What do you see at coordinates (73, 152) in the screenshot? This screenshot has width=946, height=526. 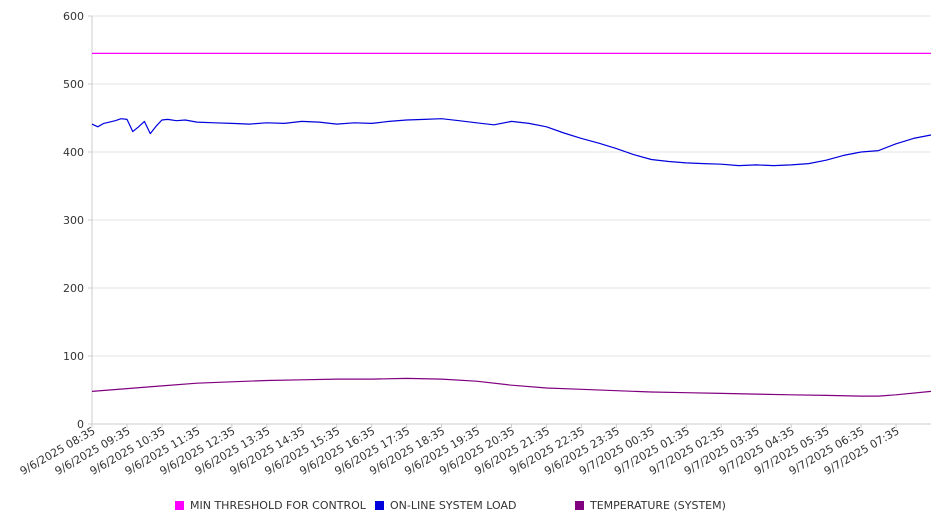 I see `y-tick-label: 400` at bounding box center [73, 152].